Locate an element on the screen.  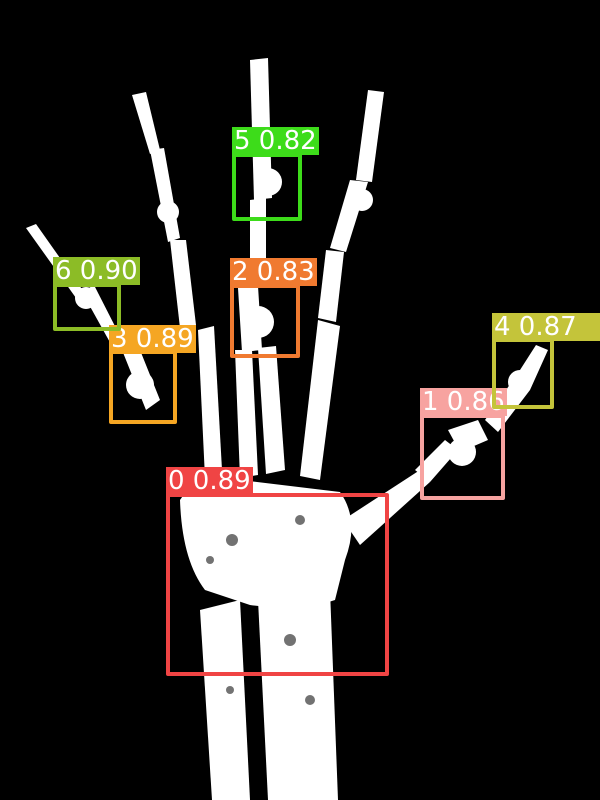
detection-label-3: 3 0.89 is located at coordinates (152, 339).